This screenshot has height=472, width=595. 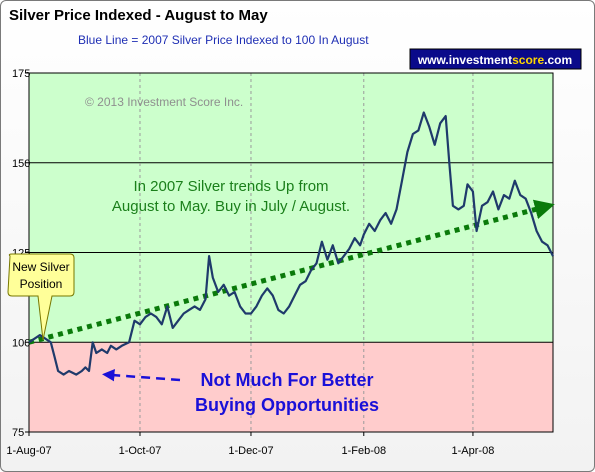 I want to click on brand-badge: www.investmentscore.com, so click(x=495, y=59).